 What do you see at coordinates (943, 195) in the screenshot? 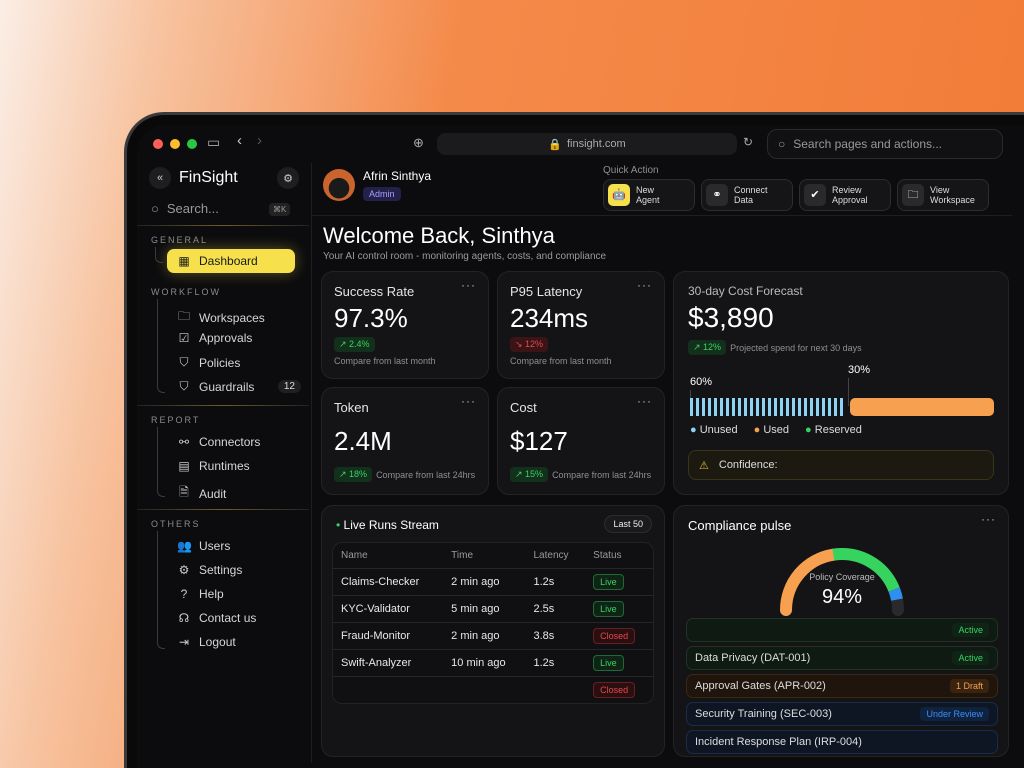
I see `view-workspace-button: 🗀 View Workspace` at bounding box center [943, 195].